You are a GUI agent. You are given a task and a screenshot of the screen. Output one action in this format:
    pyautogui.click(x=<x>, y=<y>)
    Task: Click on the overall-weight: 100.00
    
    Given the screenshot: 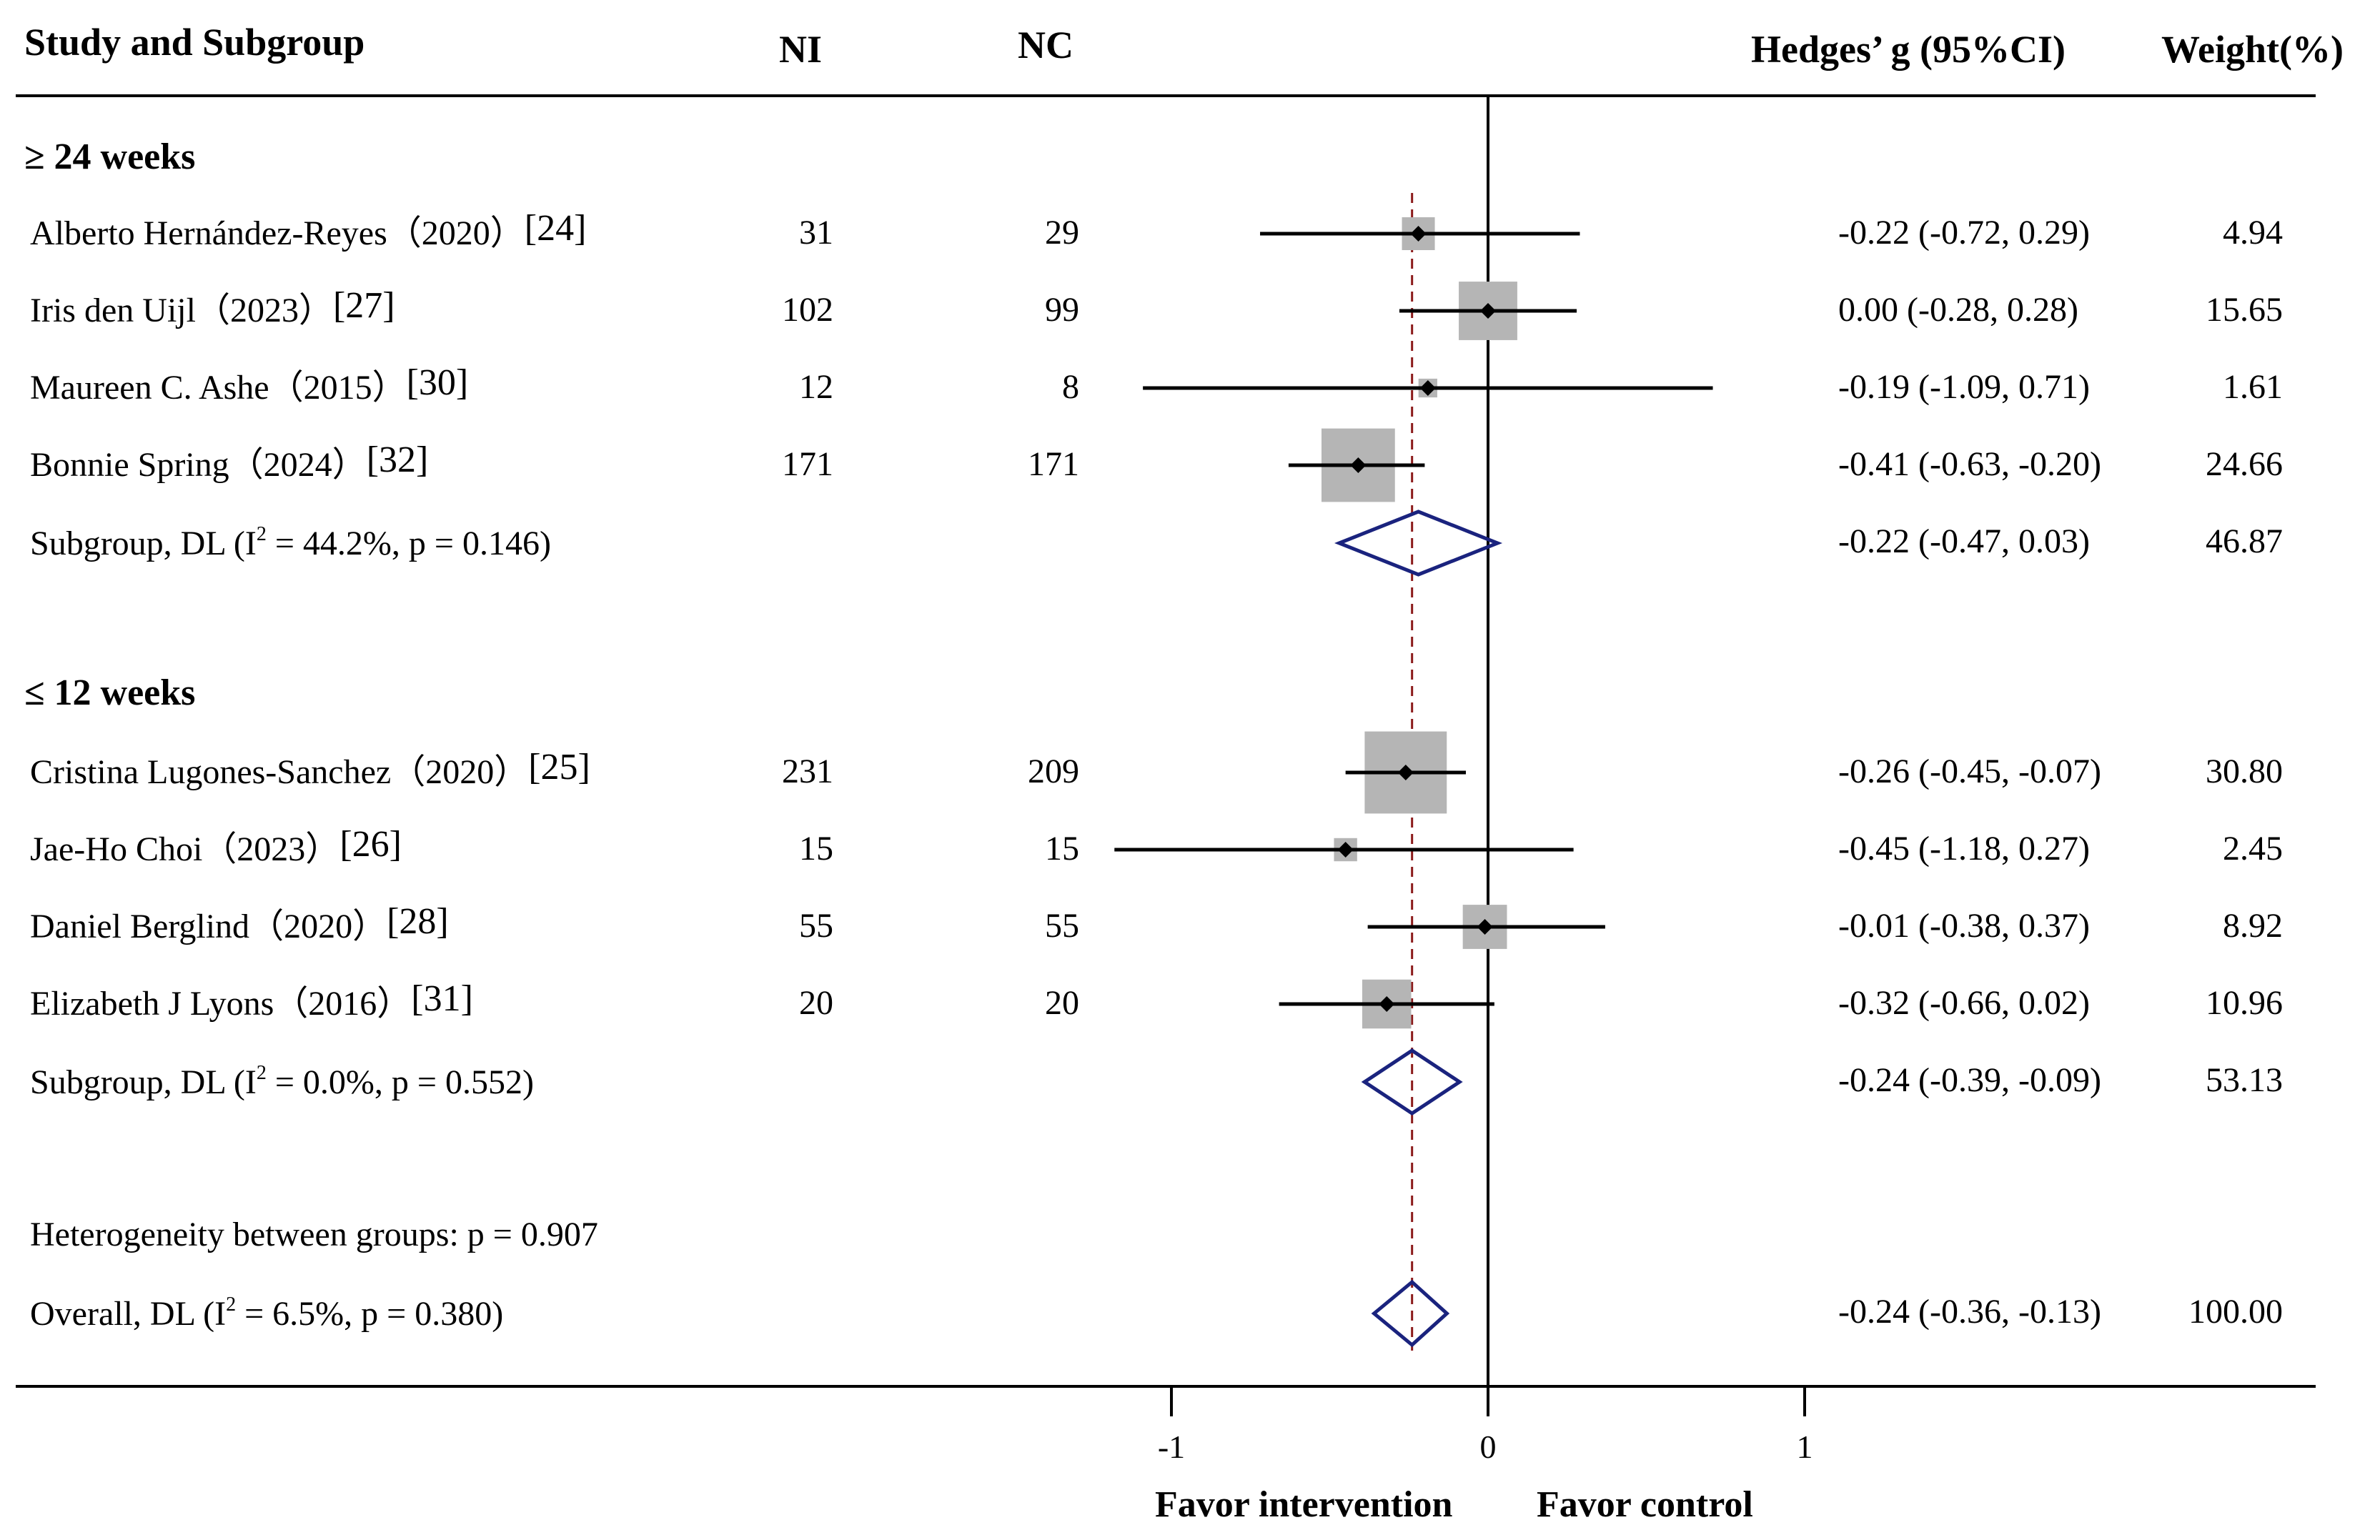 What is the action you would take?
    pyautogui.click(x=2235, y=1312)
    